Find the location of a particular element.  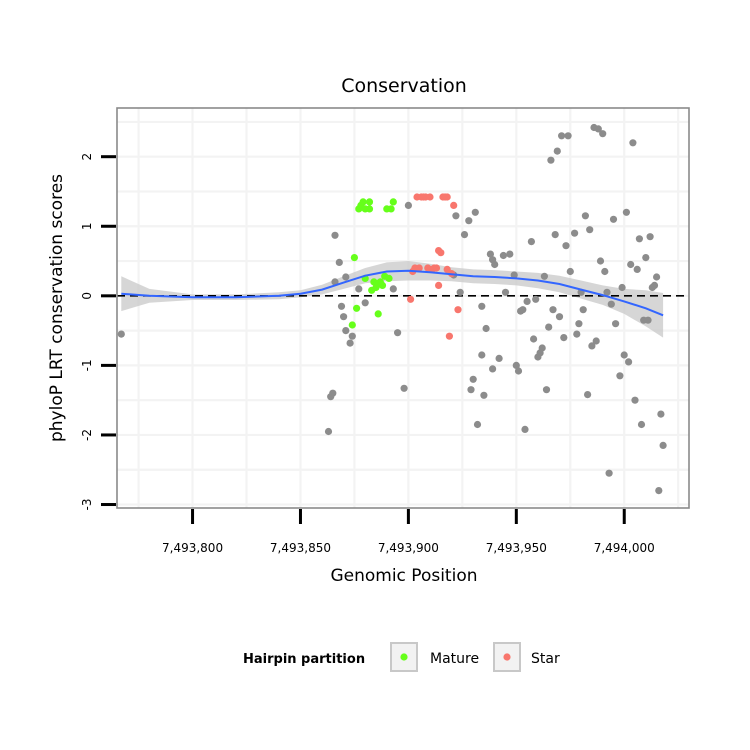

legend: Hairpin partition Mature Star is located at coordinates (401, 657).